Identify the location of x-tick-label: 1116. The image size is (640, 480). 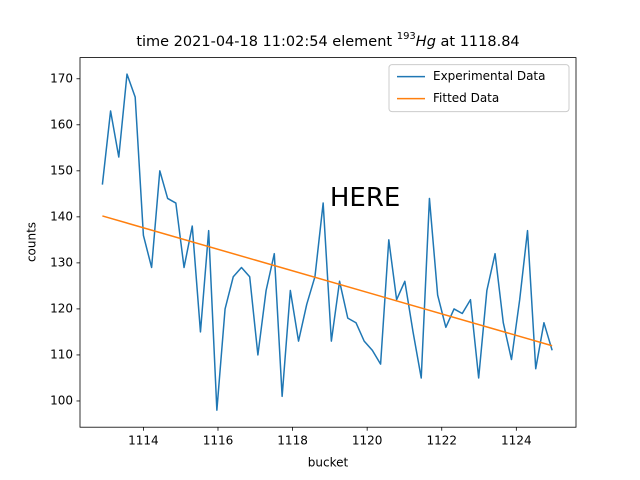
(218, 441).